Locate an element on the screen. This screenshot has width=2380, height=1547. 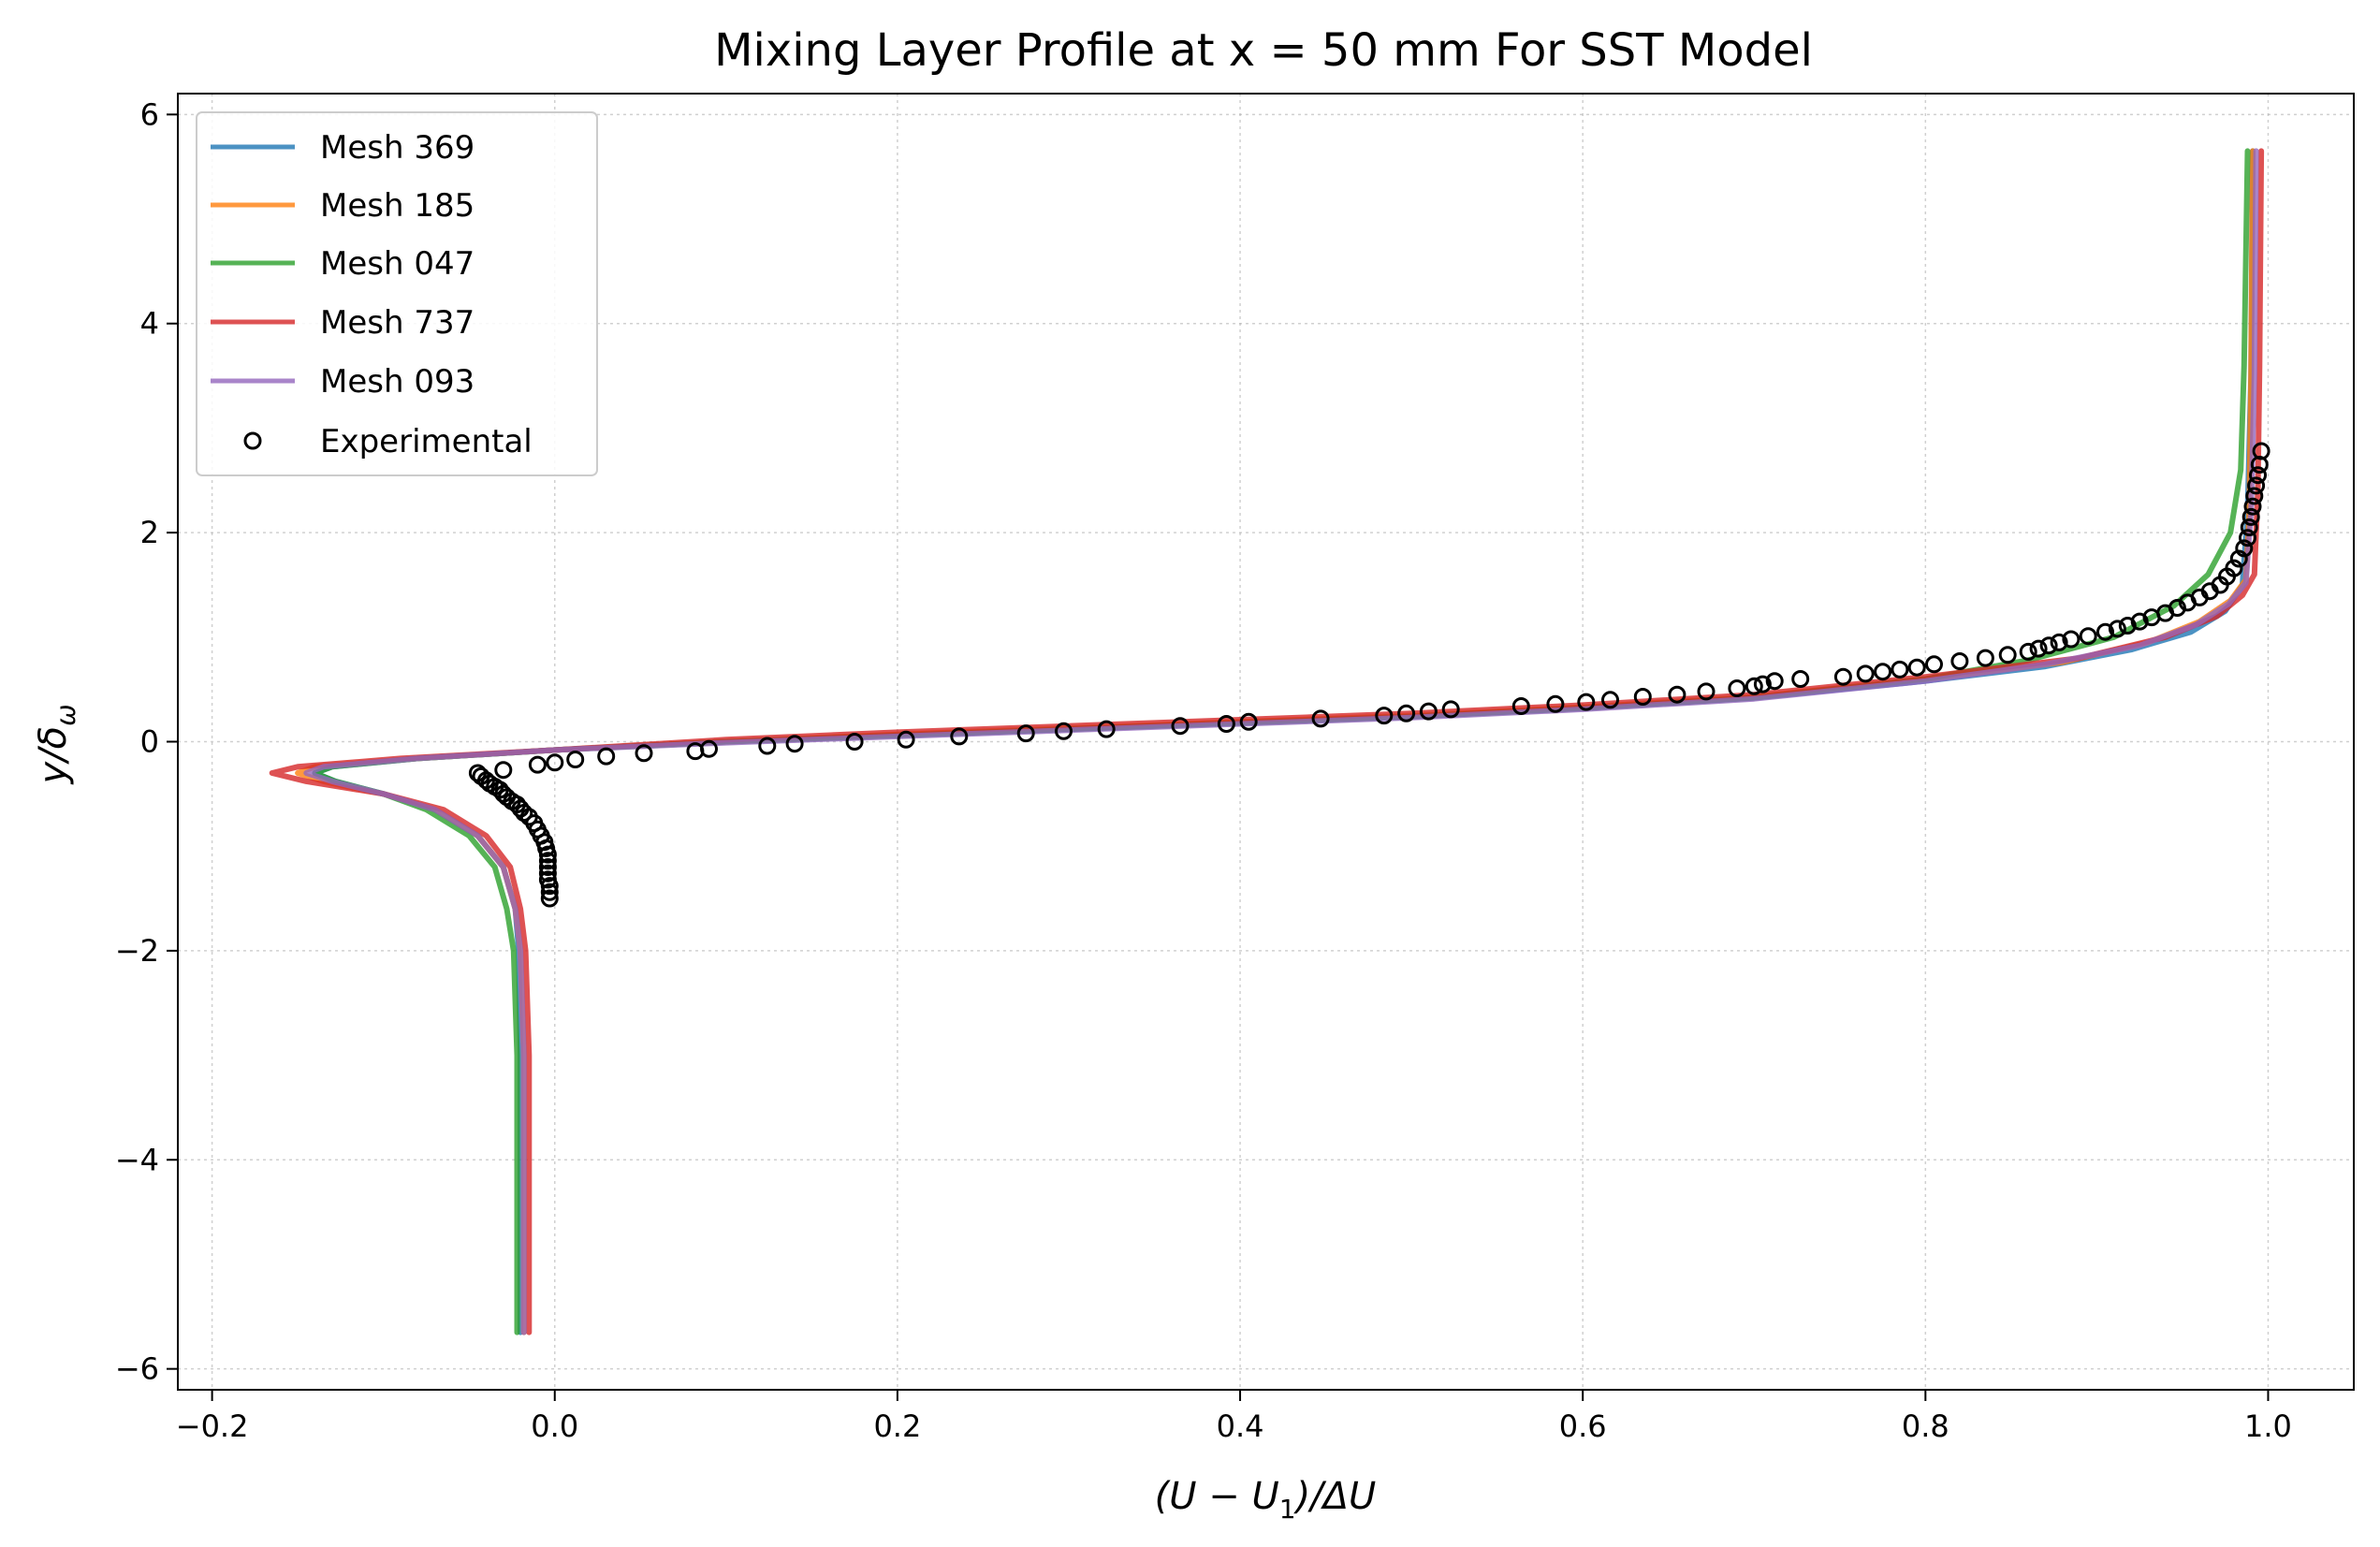
x-tick-label: 0.4 is located at coordinates (1240, 1426).